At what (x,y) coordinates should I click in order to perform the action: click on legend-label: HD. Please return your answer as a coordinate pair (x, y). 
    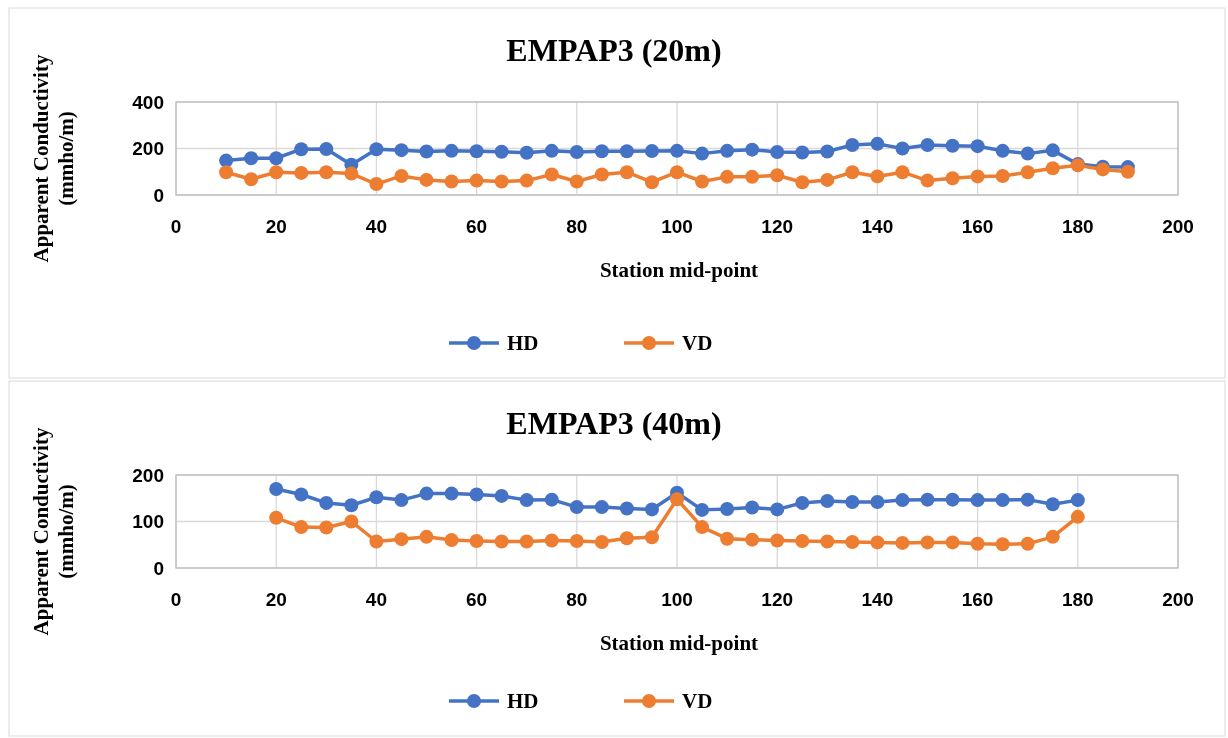
    Looking at the image, I should click on (523, 701).